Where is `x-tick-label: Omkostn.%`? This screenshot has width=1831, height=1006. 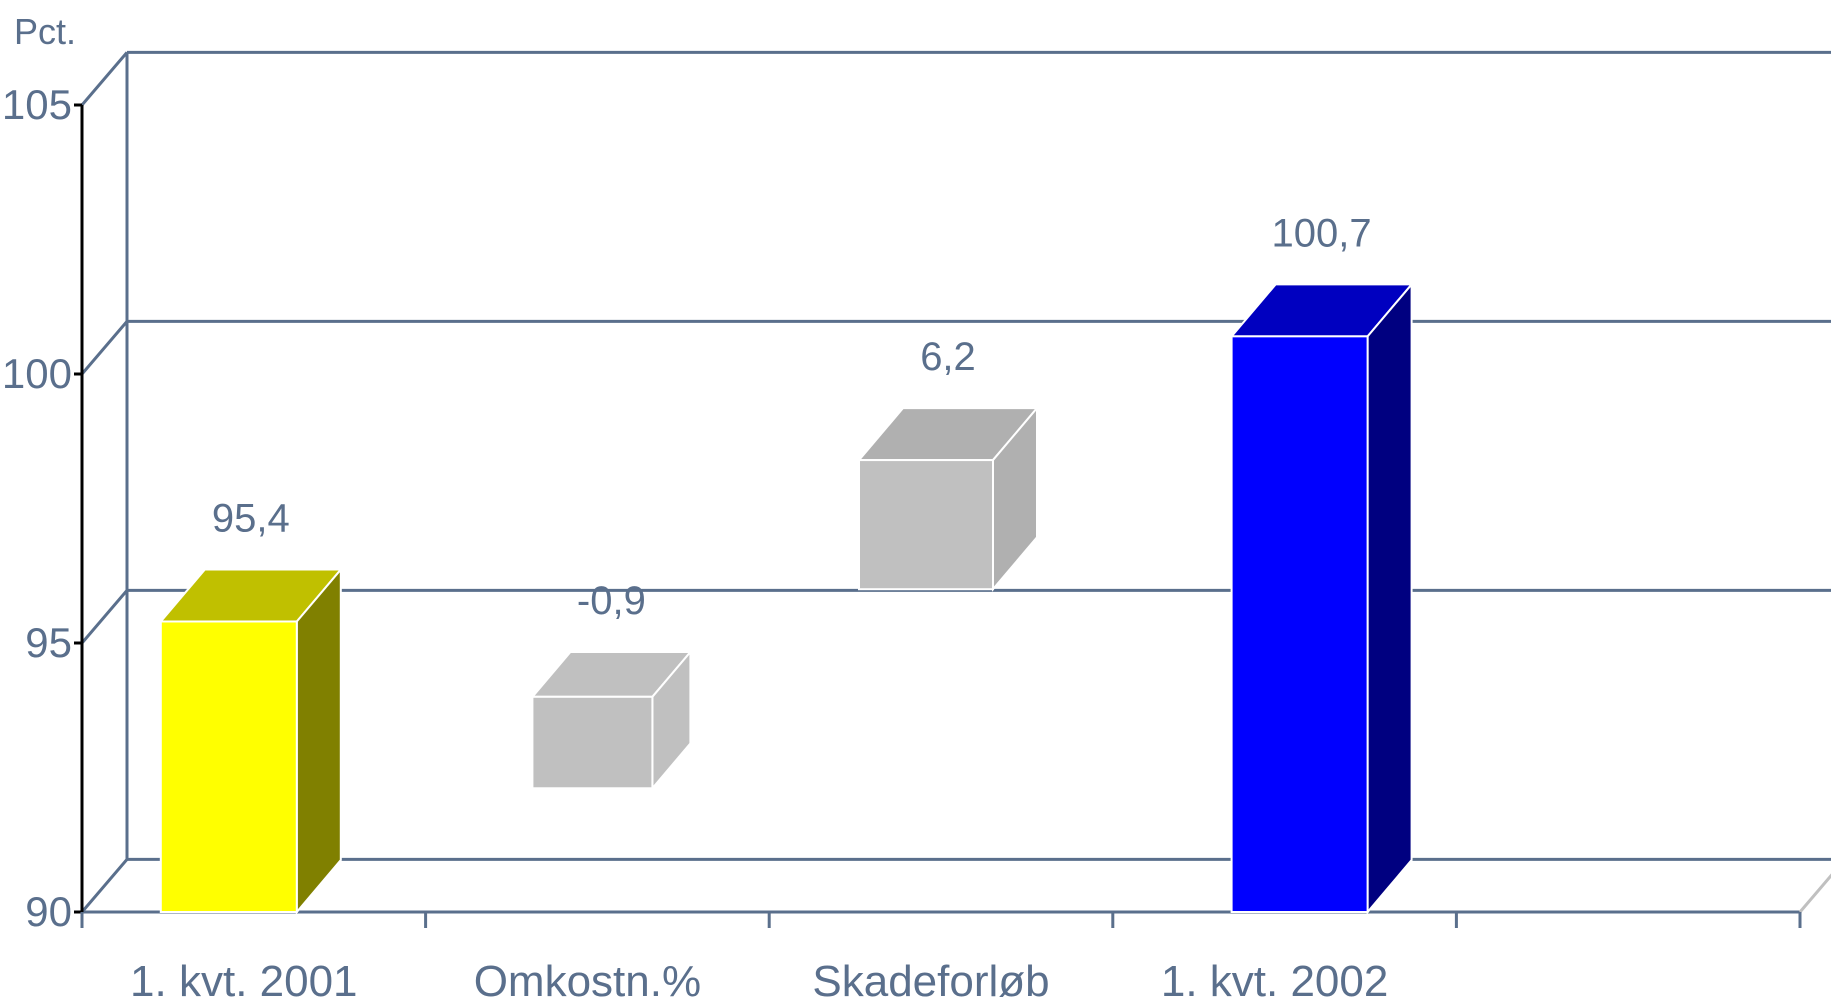 x-tick-label: Omkostn.% is located at coordinates (587, 981).